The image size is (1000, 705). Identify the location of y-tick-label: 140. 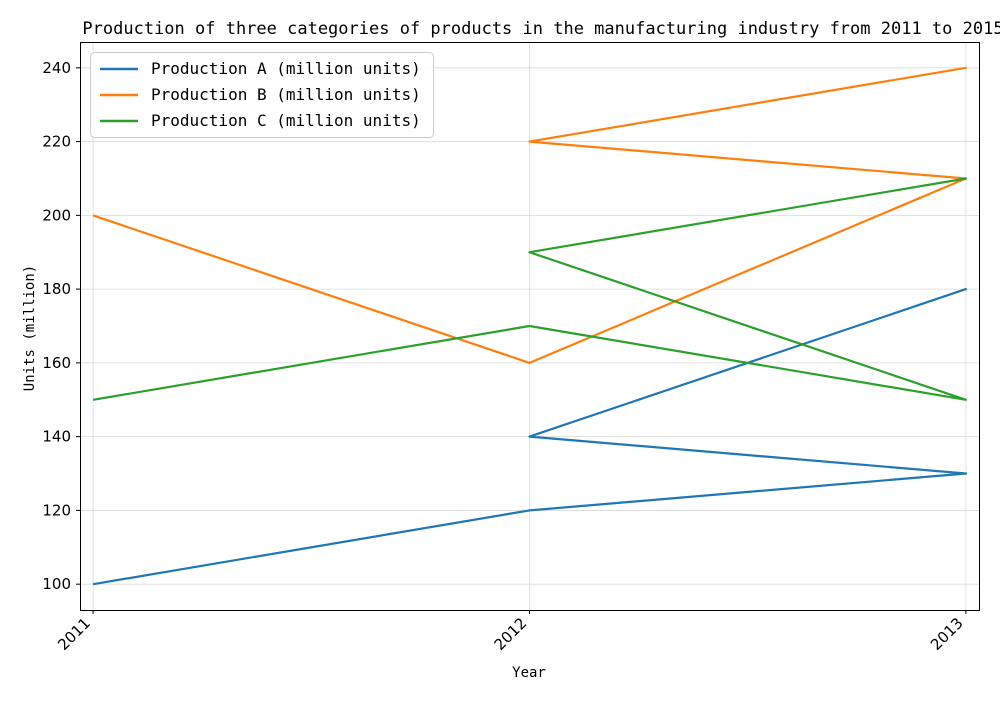
(56, 437).